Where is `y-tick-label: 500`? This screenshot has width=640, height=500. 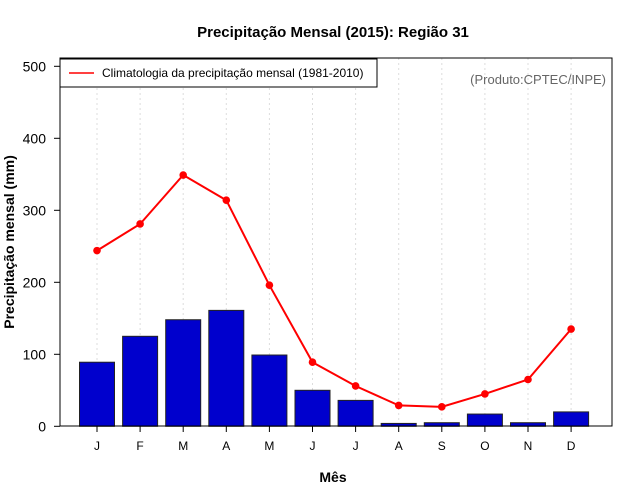
y-tick-label: 500 is located at coordinates (35, 66).